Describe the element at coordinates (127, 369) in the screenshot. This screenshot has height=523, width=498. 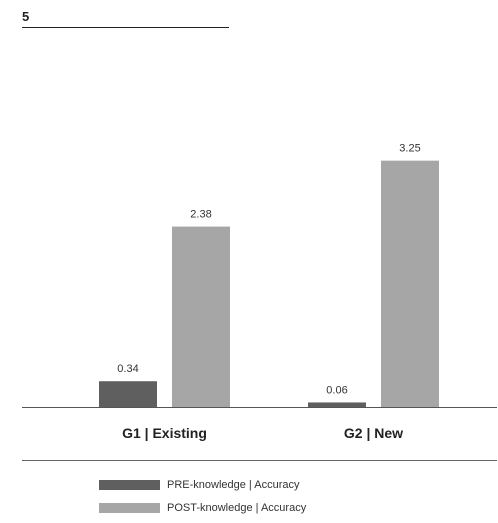
I see `value-label-pre-g1: 0.34` at that location.